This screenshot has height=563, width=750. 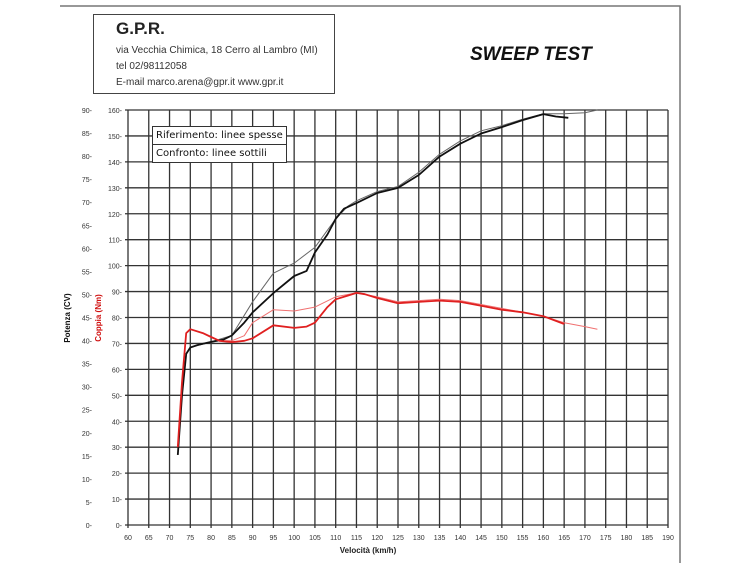 What do you see at coordinates (315, 538) in the screenshot?
I see `x-tick-label: 105` at bounding box center [315, 538].